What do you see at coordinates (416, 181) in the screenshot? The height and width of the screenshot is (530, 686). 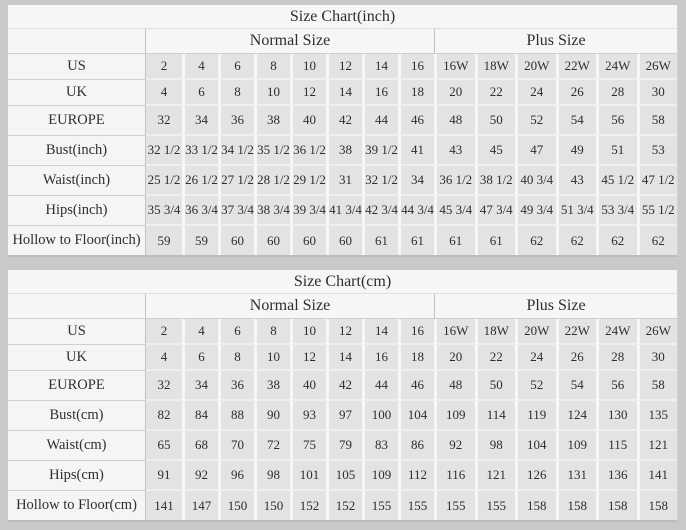 I see `size-cell: 34` at bounding box center [416, 181].